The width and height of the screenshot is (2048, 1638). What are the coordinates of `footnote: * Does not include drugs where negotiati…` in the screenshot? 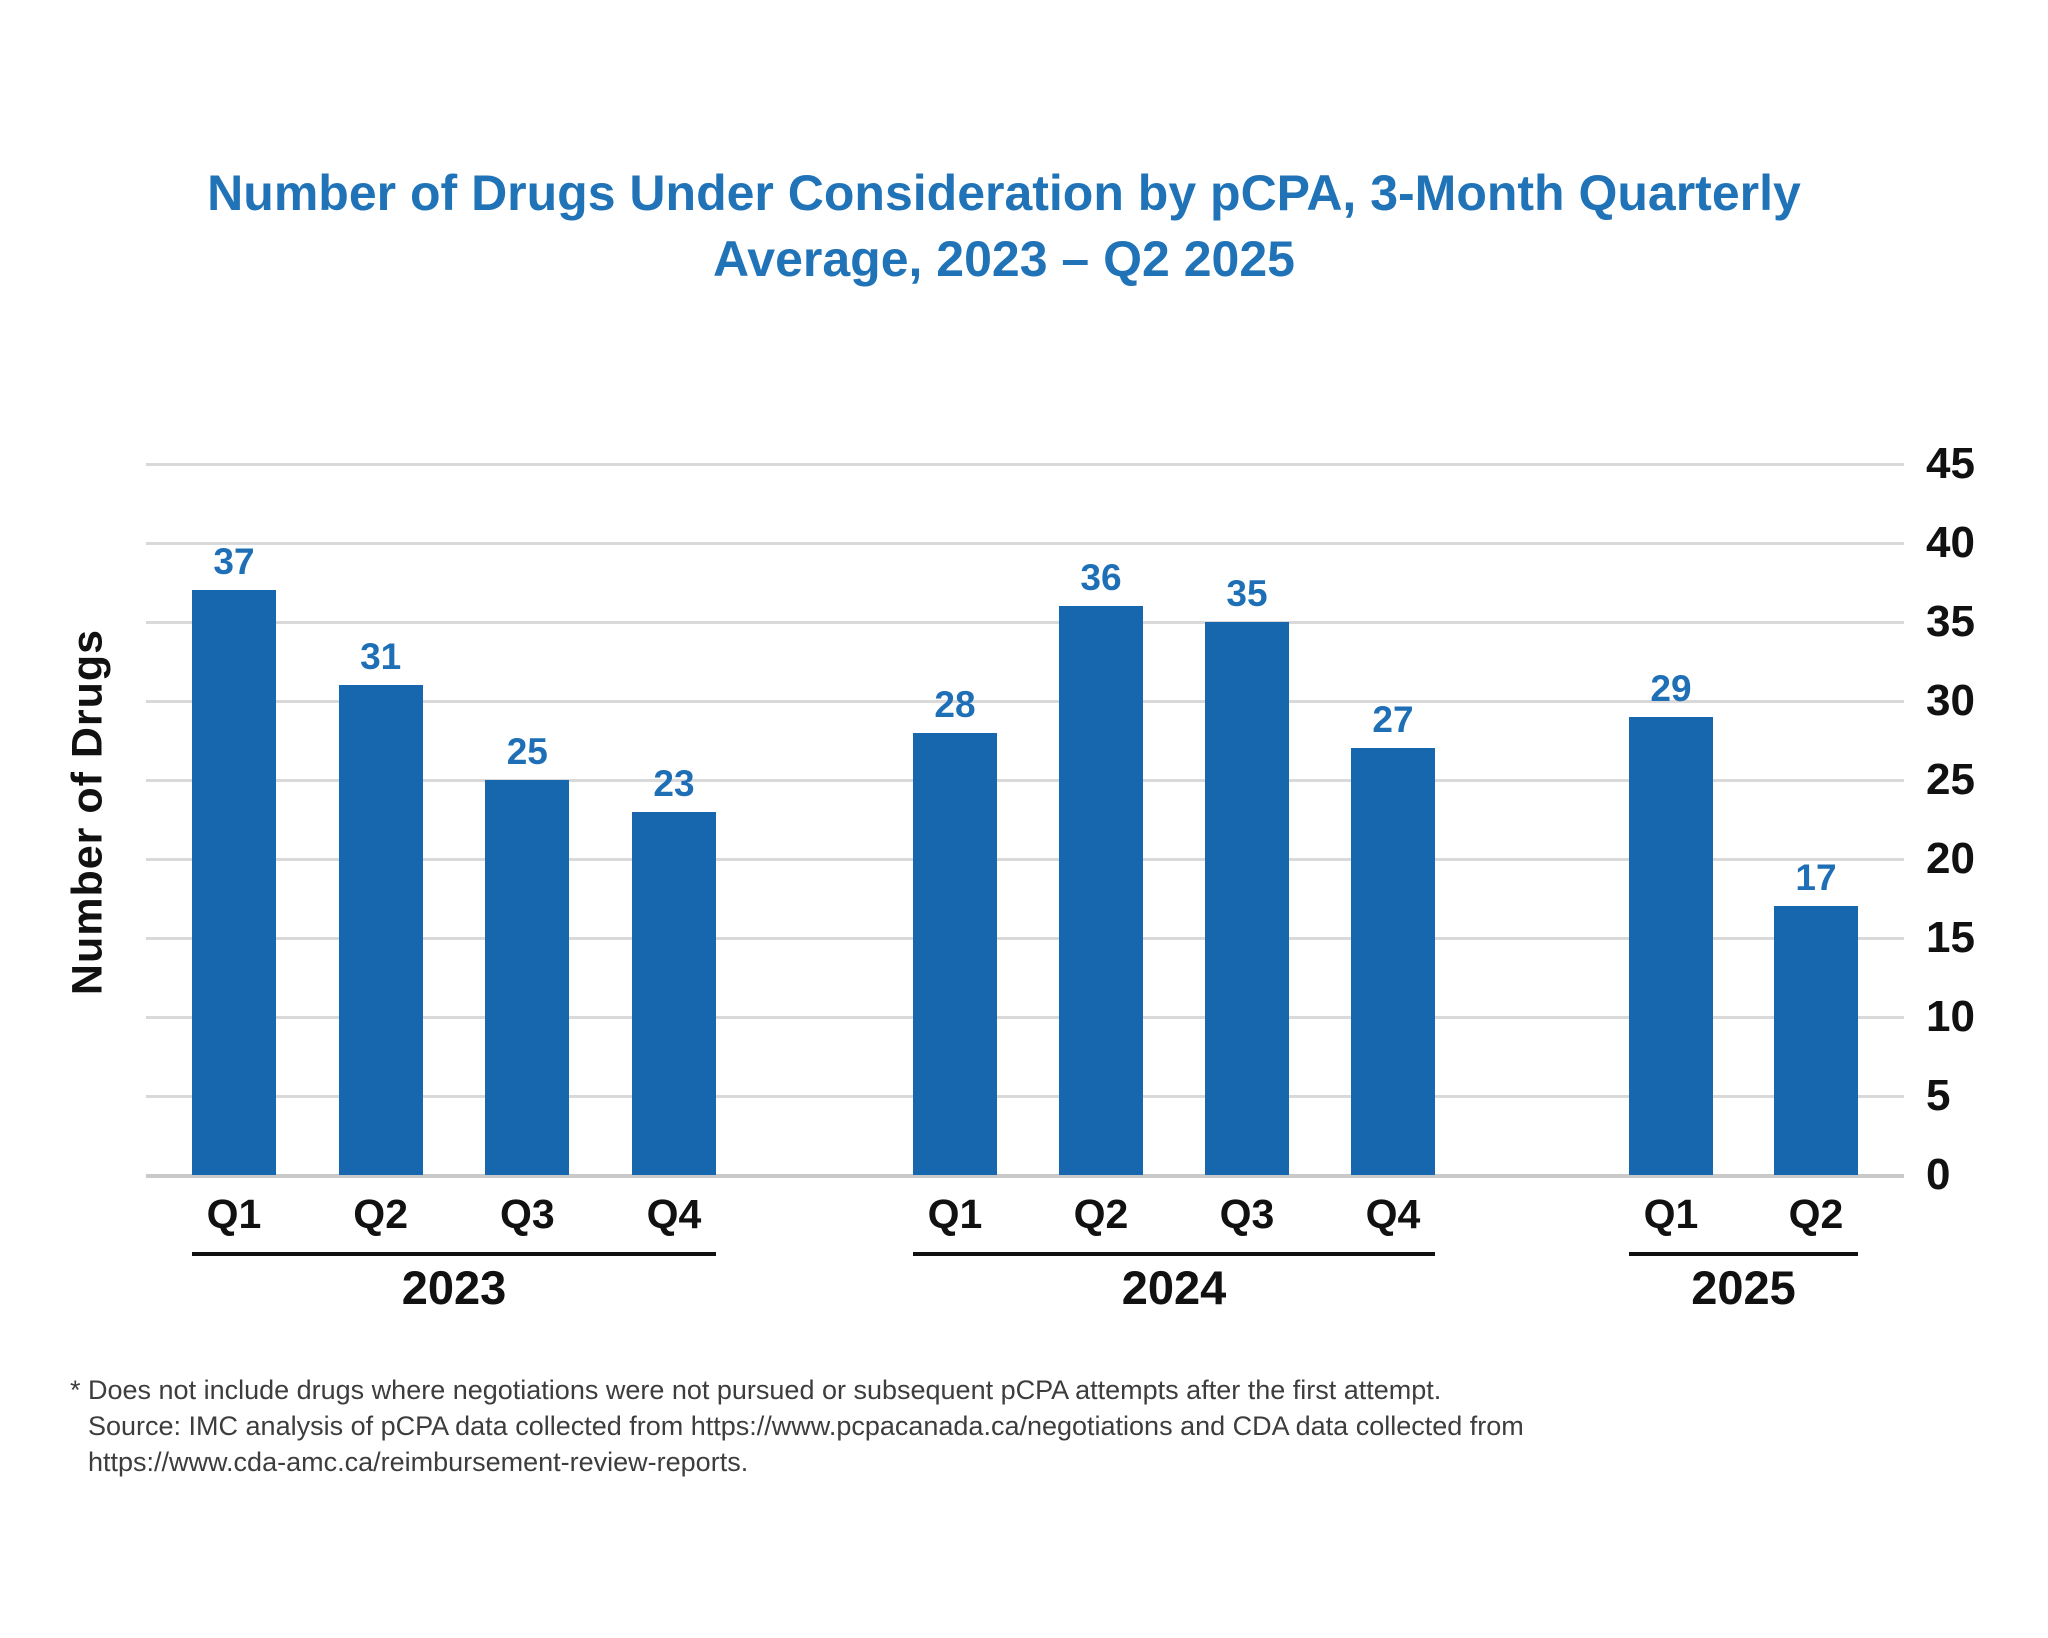 It's located at (895, 1426).